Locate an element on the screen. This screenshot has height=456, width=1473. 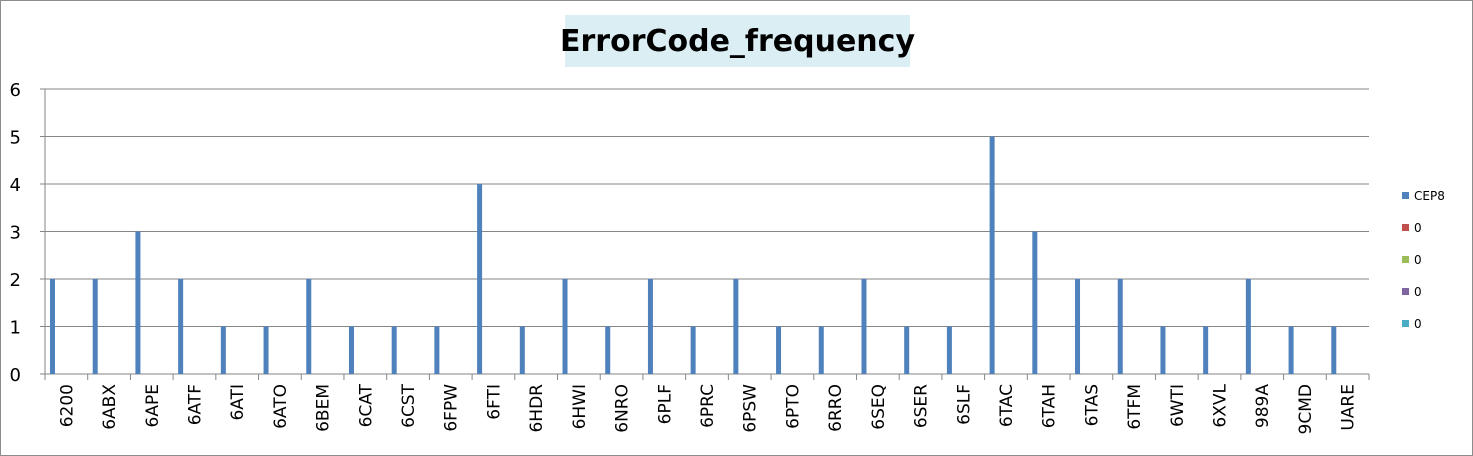
bar-CEP8-6ATO is located at coordinates (266, 350).